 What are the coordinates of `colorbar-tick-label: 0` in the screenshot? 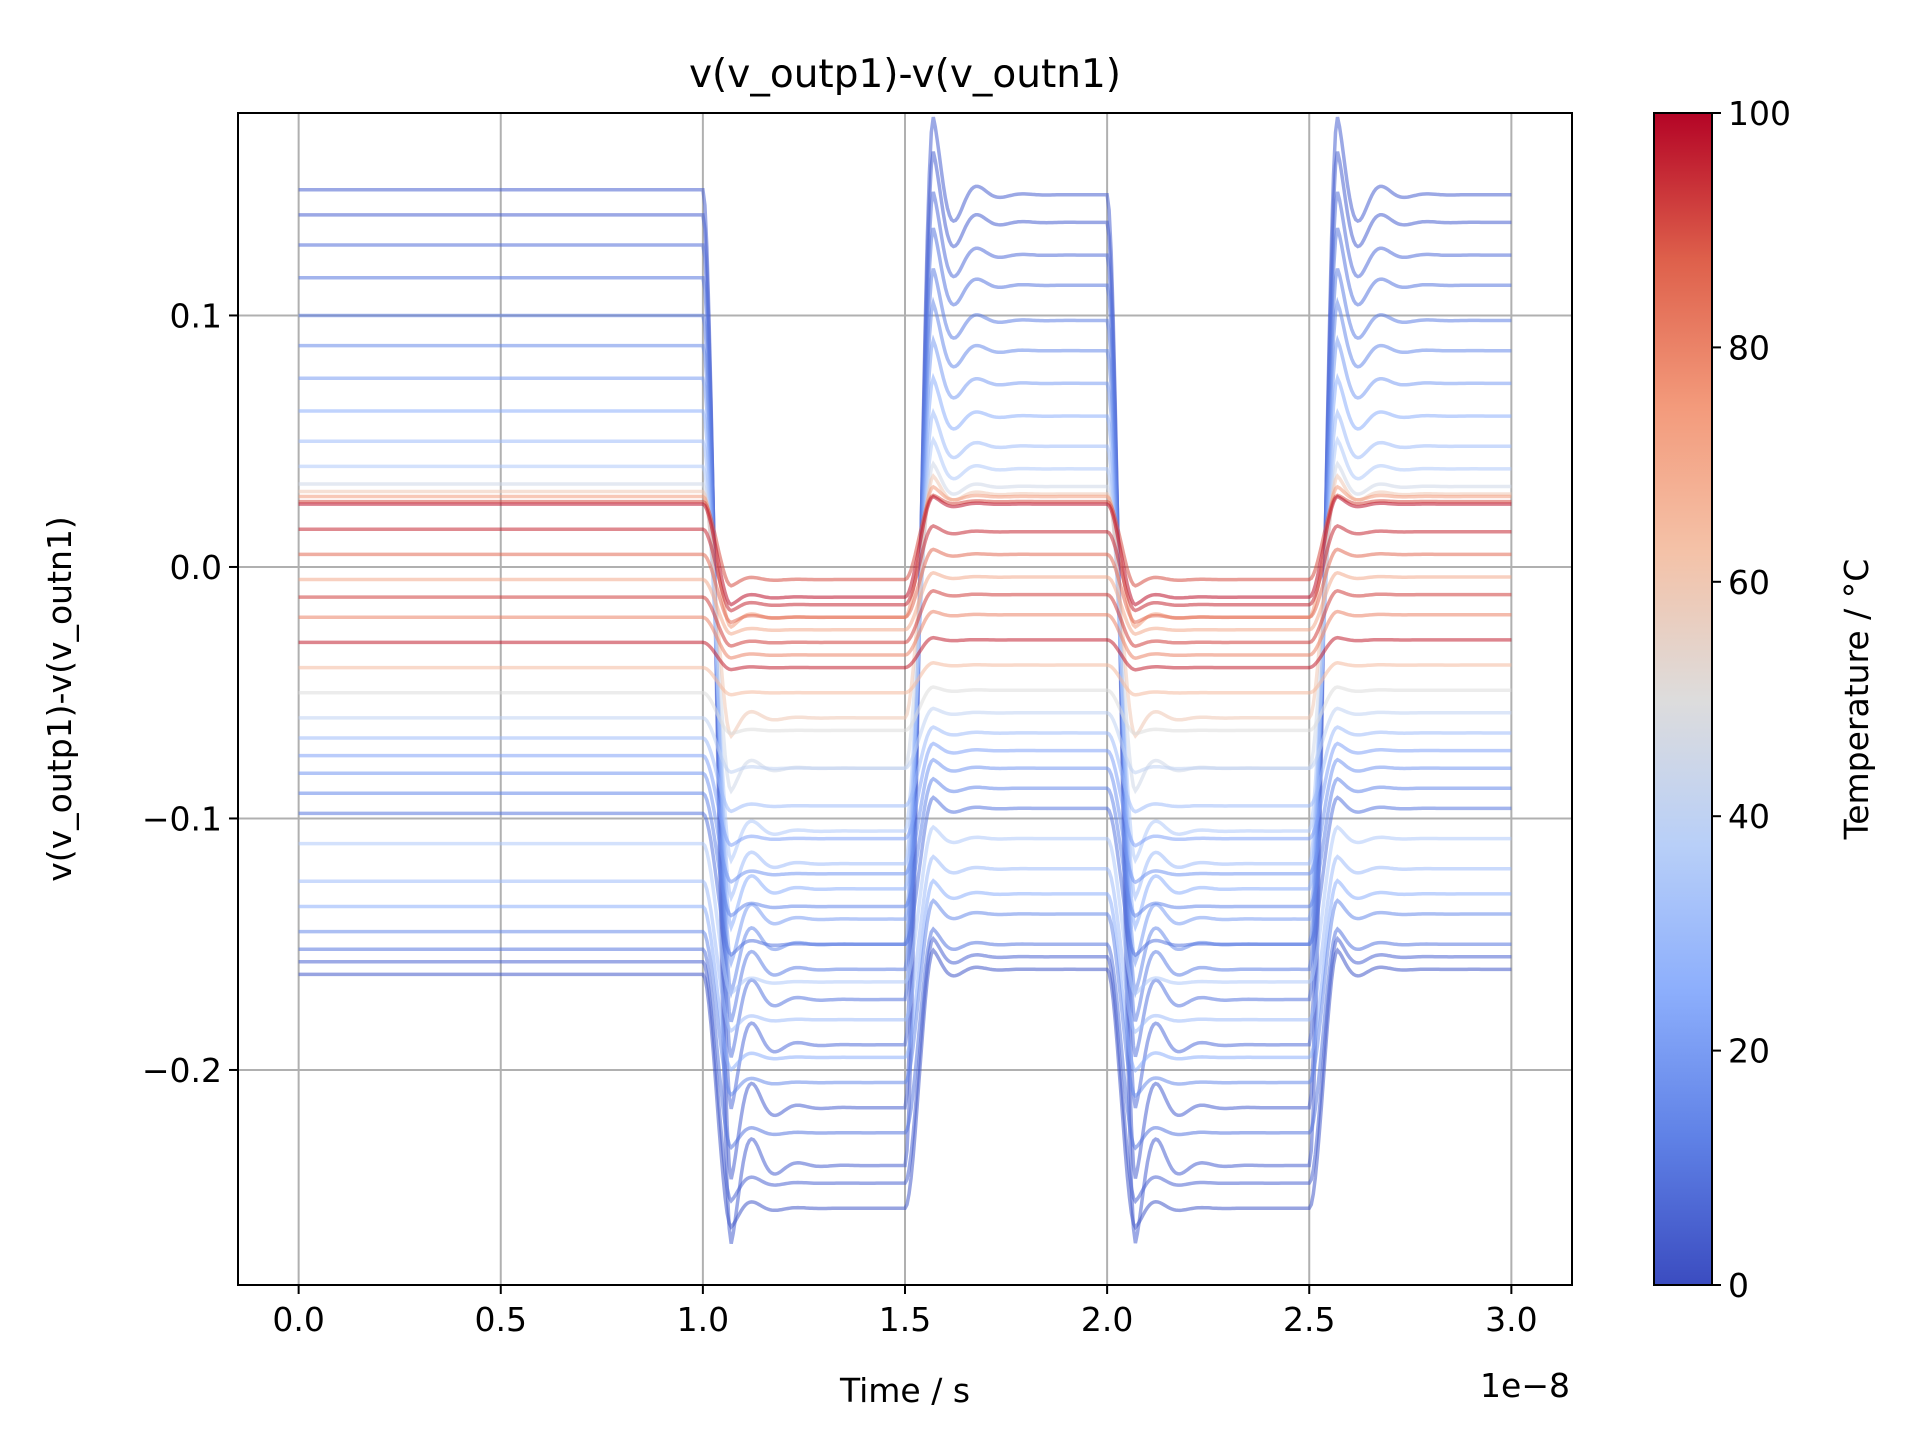 It's located at (1738, 1285).